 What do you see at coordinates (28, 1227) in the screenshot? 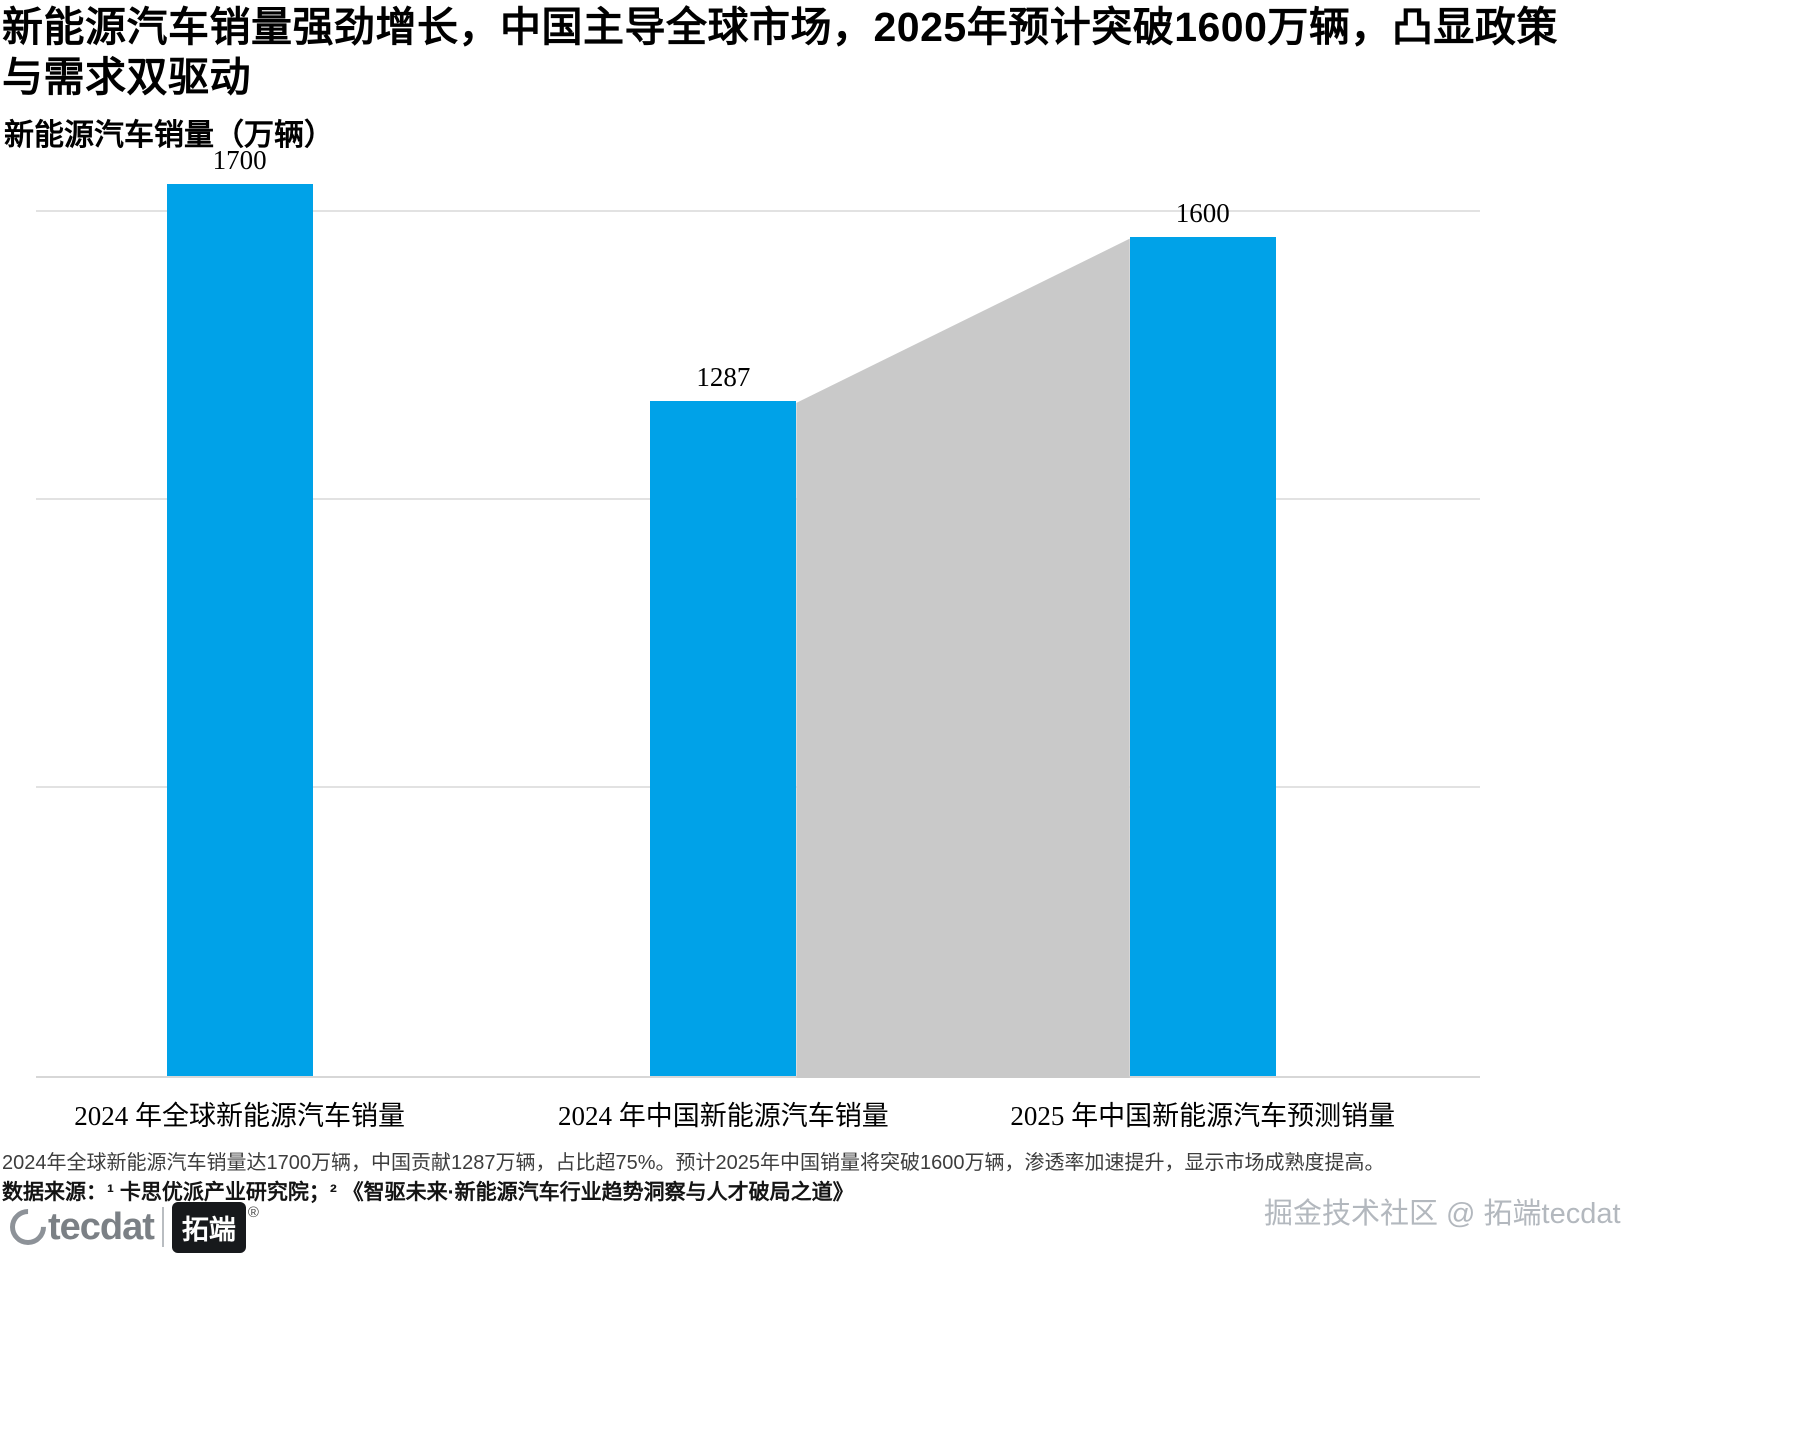
I see `tecdat-logo-icon` at bounding box center [28, 1227].